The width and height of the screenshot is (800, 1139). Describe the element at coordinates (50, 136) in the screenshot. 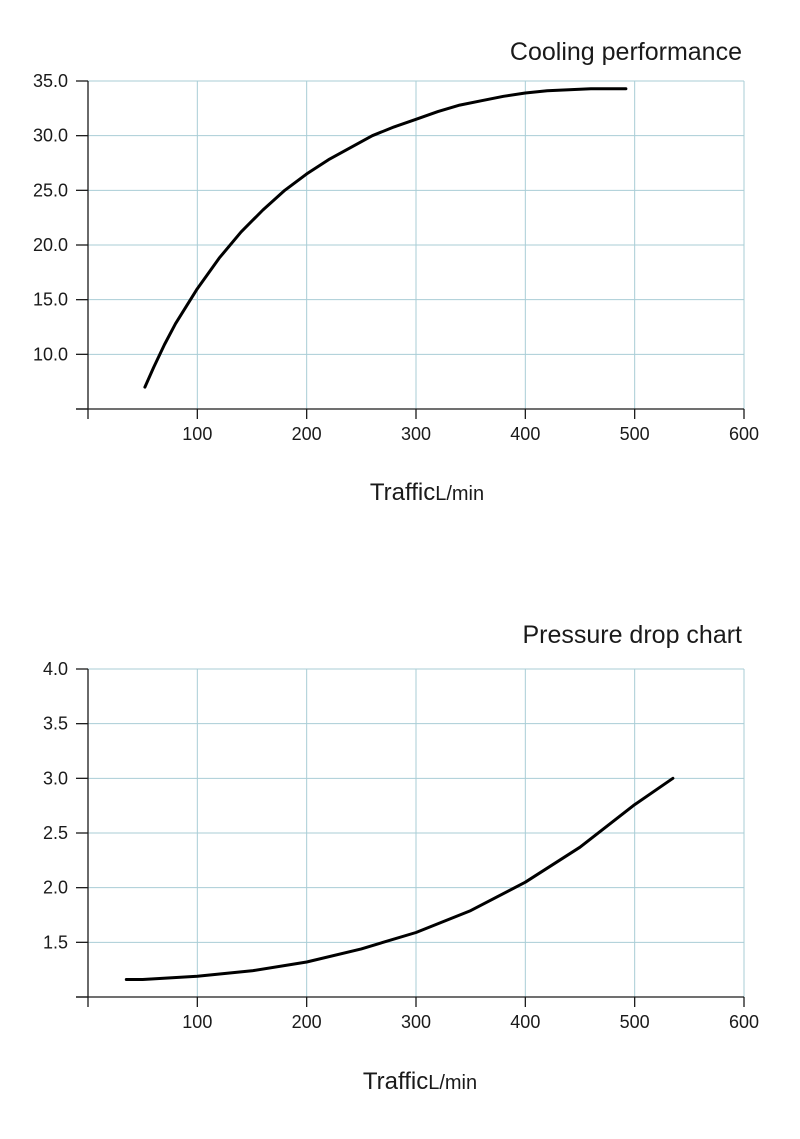

I see `y-tick-label: 30.0` at that location.